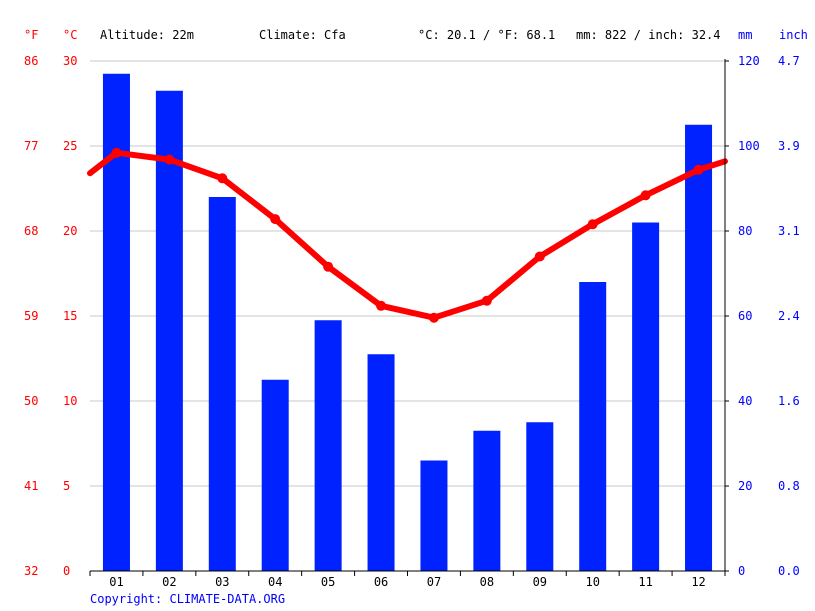  Describe the element at coordinates (169, 582) in the screenshot. I see `month-tick-label: 02` at that location.